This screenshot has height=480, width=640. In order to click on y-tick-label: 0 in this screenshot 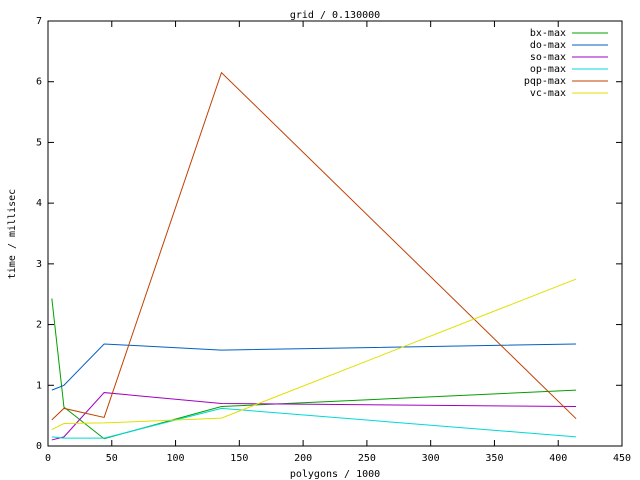, I will do `click(39, 446)`.